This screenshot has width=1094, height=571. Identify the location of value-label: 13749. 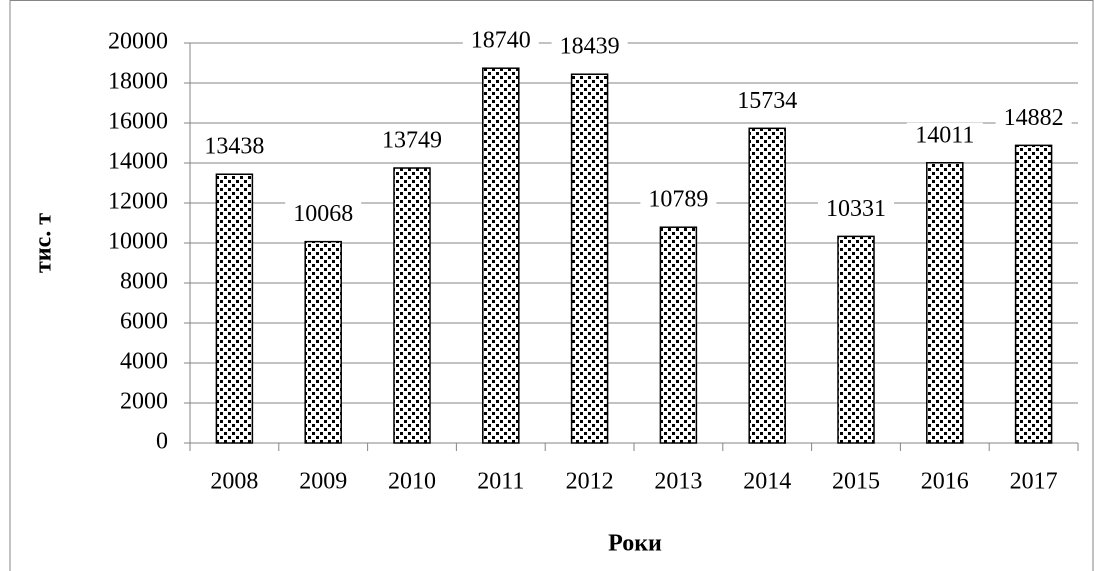
(412, 141).